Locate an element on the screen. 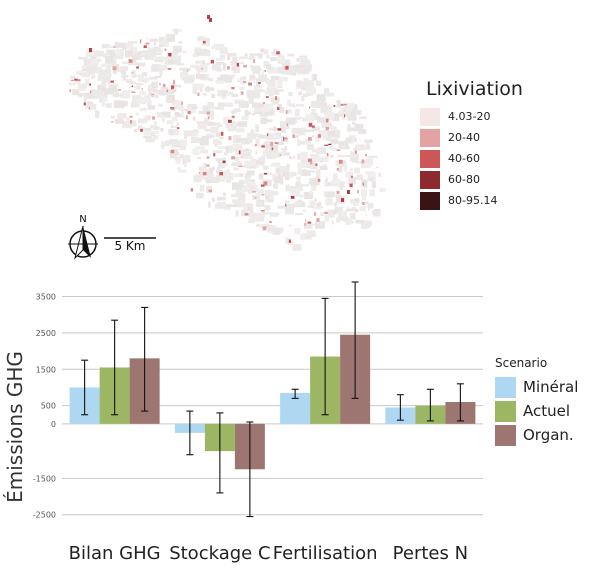 This screenshot has width=600, height=577. y-tick-label: 1500 is located at coordinates (46, 369).